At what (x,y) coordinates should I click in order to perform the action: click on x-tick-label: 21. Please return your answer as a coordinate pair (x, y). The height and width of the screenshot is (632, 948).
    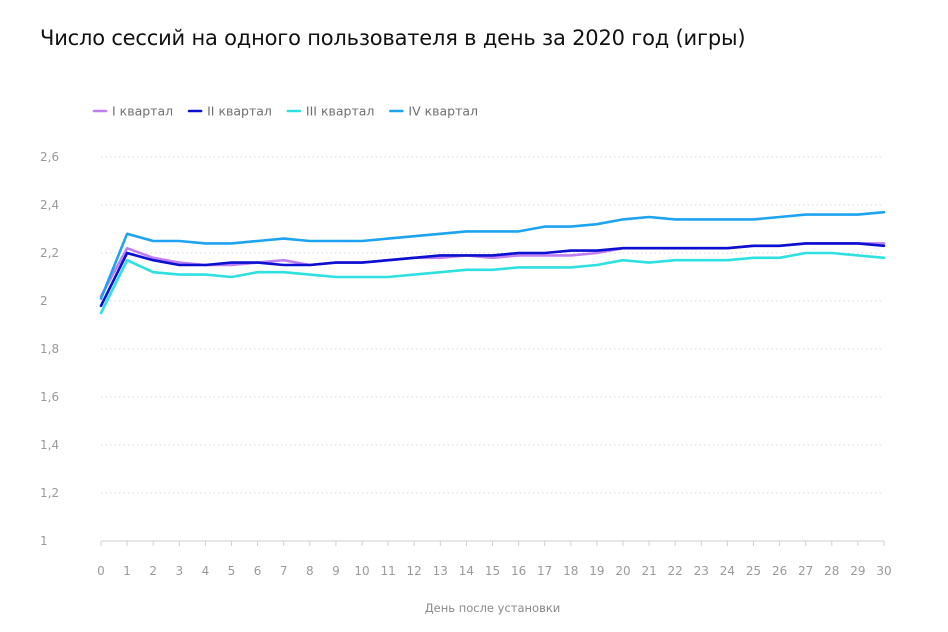
    Looking at the image, I should click on (648, 571).